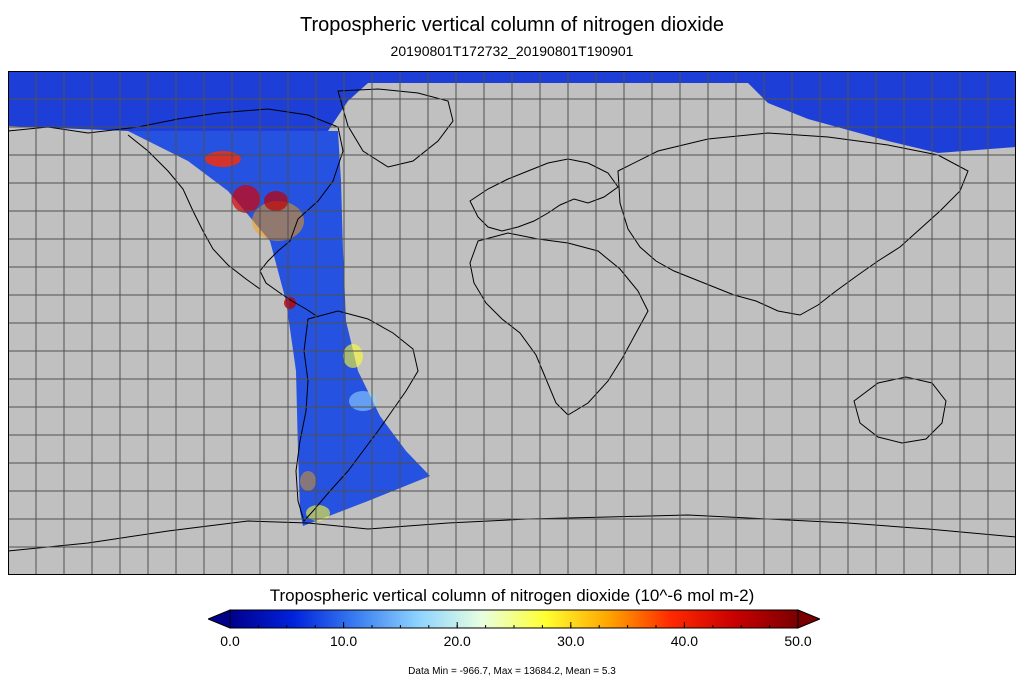 This screenshot has height=688, width=1024. I want to click on coast-africa, so click(559, 324).